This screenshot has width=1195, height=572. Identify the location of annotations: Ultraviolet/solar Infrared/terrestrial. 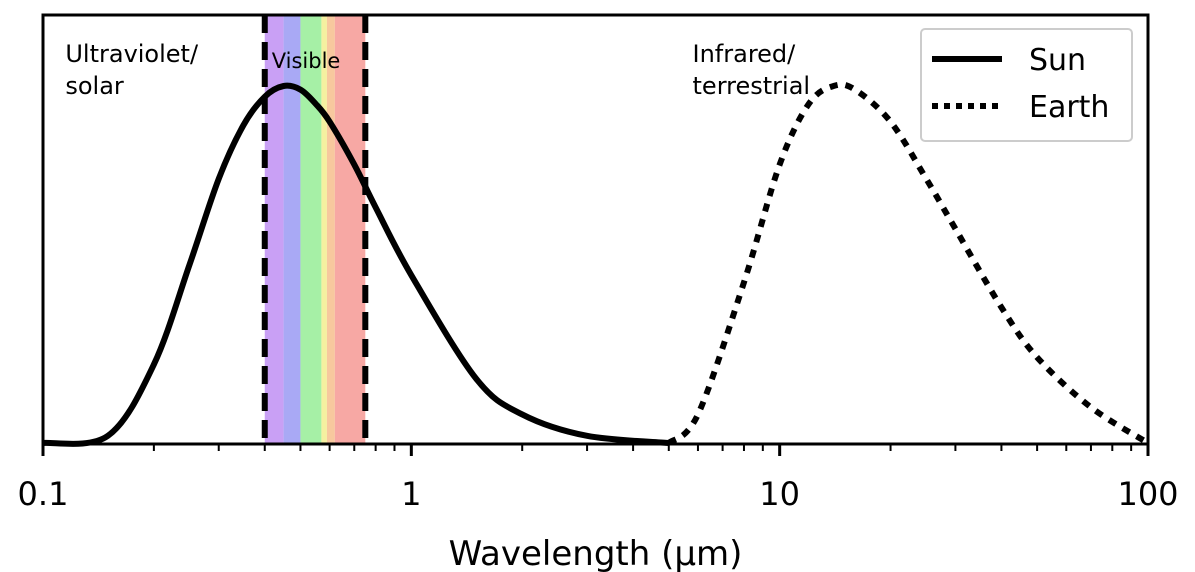
(437, 70).